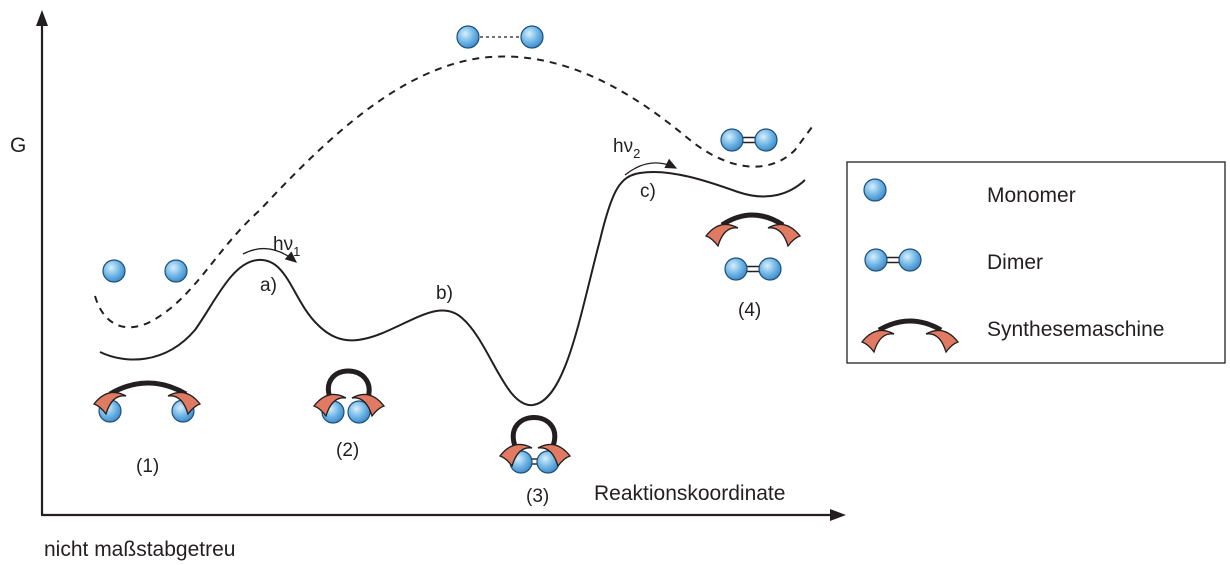 This screenshot has width=1230, height=565. I want to click on photon-label-1: hν1, so click(286, 246).